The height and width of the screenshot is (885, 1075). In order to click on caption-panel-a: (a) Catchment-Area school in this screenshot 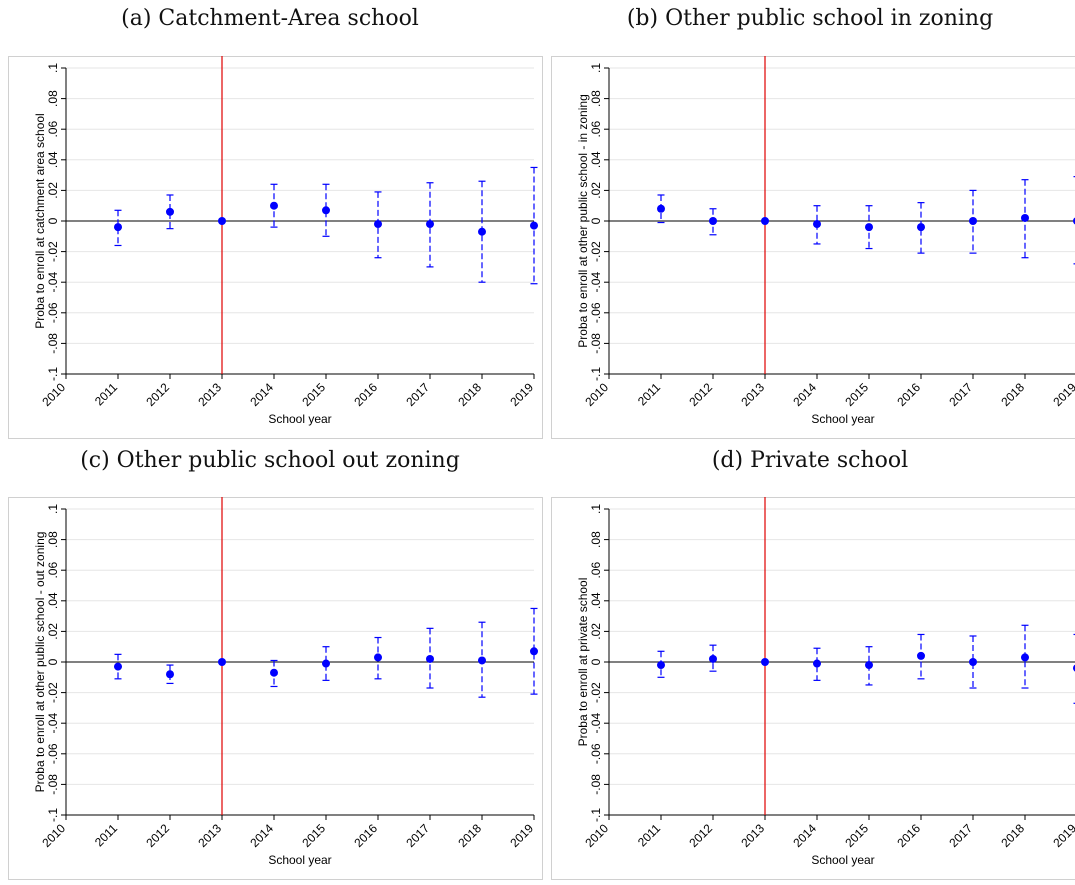, I will do `click(270, 18)`.